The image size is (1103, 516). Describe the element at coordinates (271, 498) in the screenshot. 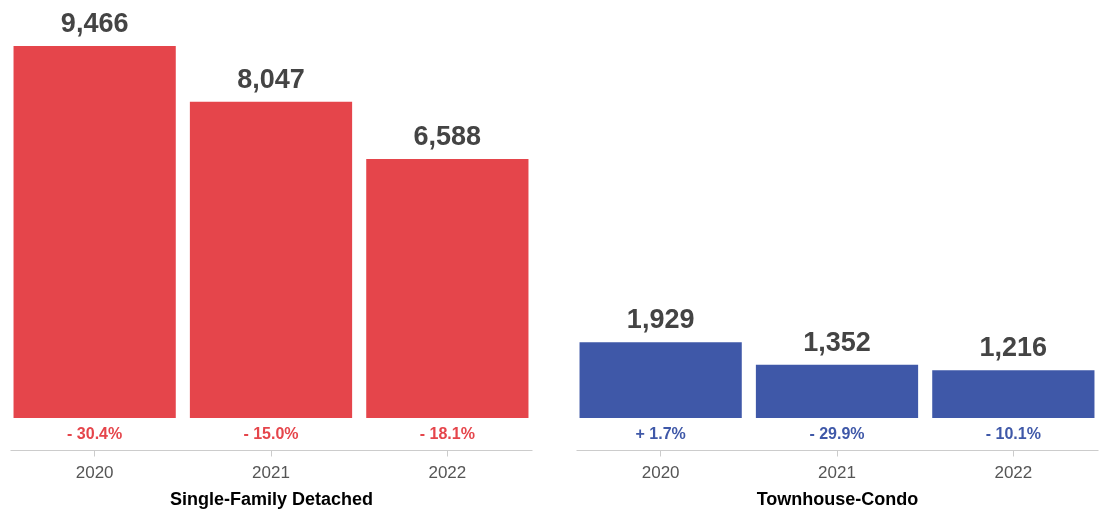

I see `x-axis-title: Single-Family Detached` at that location.